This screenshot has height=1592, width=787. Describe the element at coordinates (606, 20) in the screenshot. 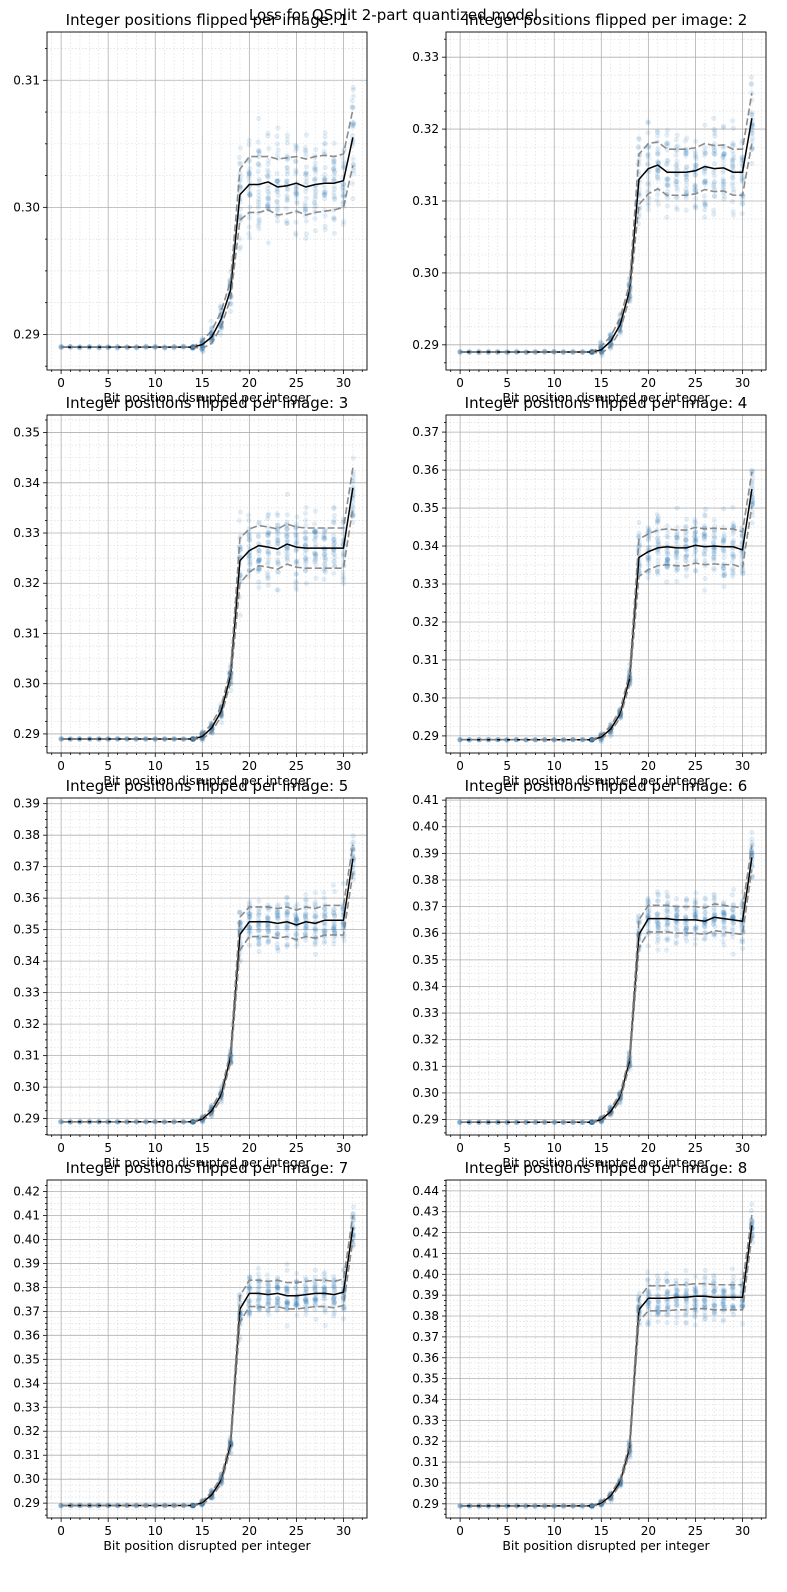

I see `chart-title: Integer positions flipped per image: 2` at that location.